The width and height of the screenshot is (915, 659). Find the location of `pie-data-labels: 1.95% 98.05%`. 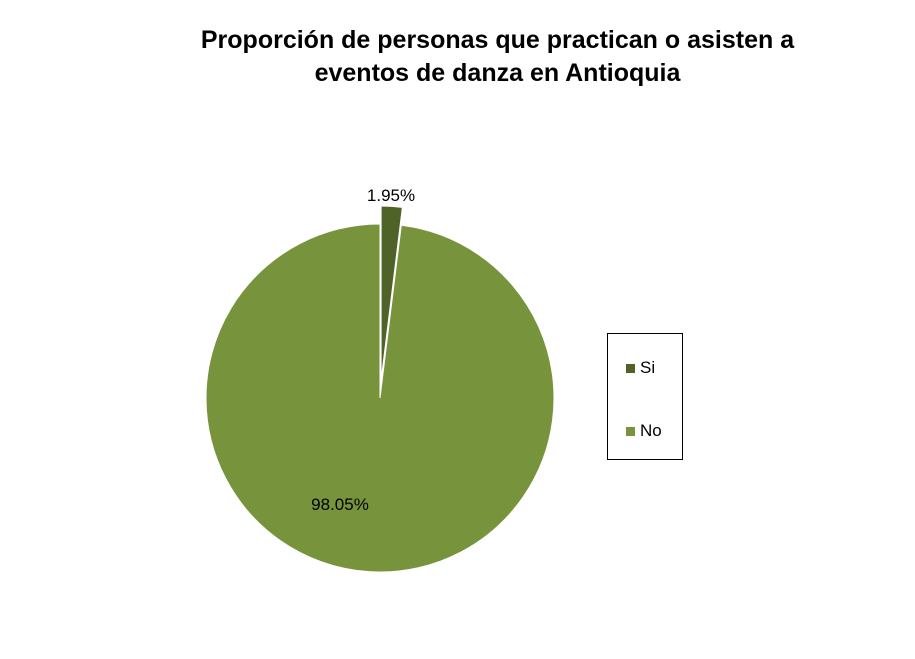

pie-data-labels: 1.95% 98.05% is located at coordinates (363, 350).